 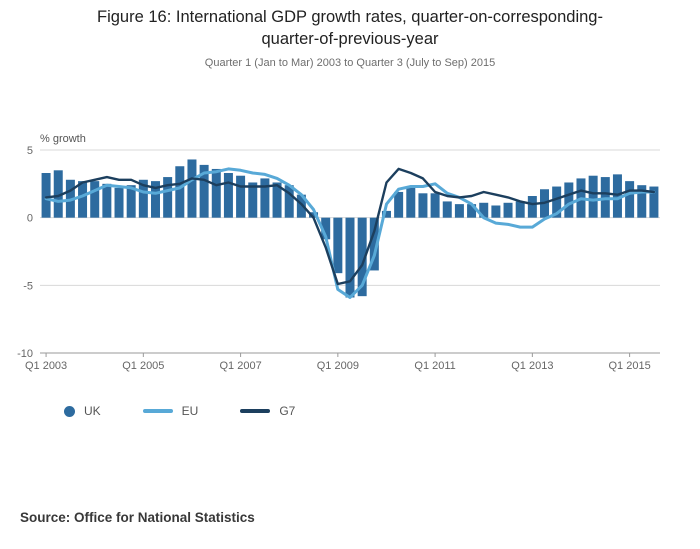 What do you see at coordinates (287, 411) in the screenshot?
I see `legend-label-g7: G7` at bounding box center [287, 411].